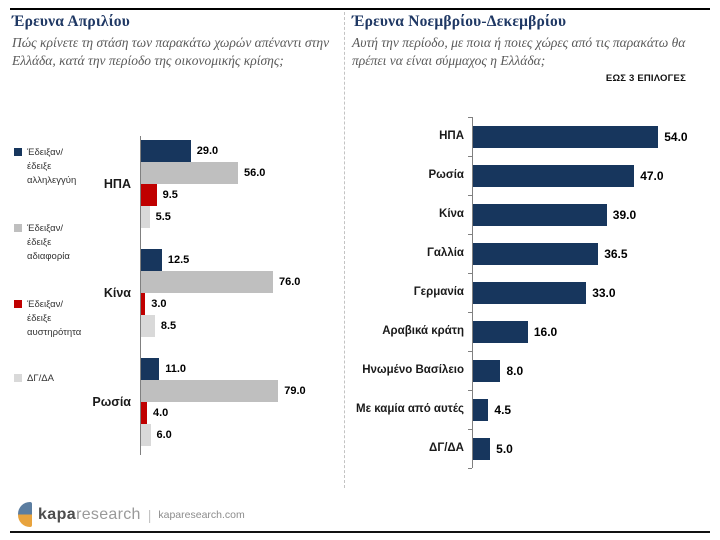 The width and height of the screenshot is (720, 540). I want to click on bar-value-label: 6.0, so click(164, 435).